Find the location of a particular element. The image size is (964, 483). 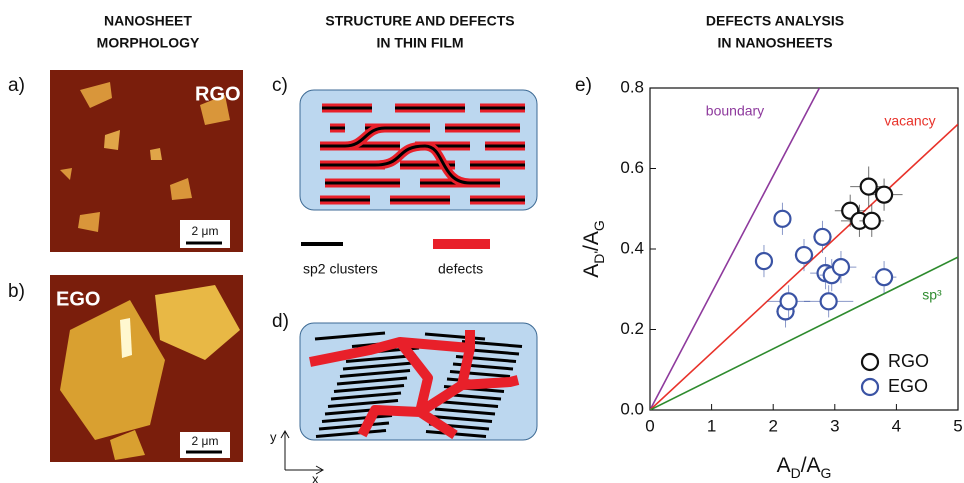

x-tick-label: 3 is located at coordinates (834, 425).